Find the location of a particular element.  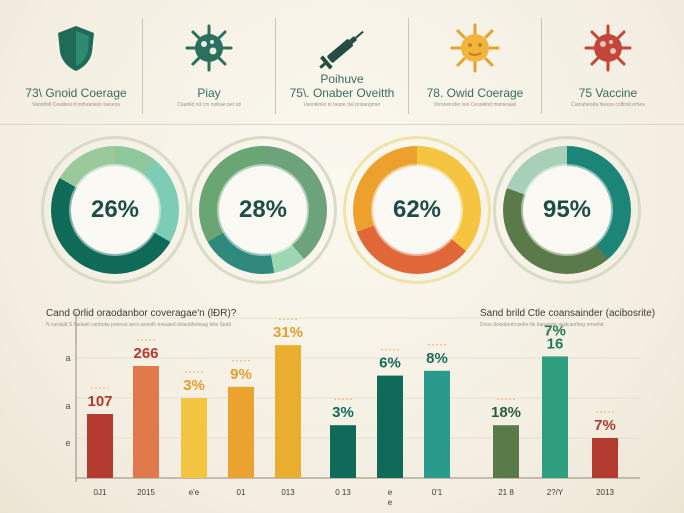

donut-center: 95% is located at coordinates (567, 210).